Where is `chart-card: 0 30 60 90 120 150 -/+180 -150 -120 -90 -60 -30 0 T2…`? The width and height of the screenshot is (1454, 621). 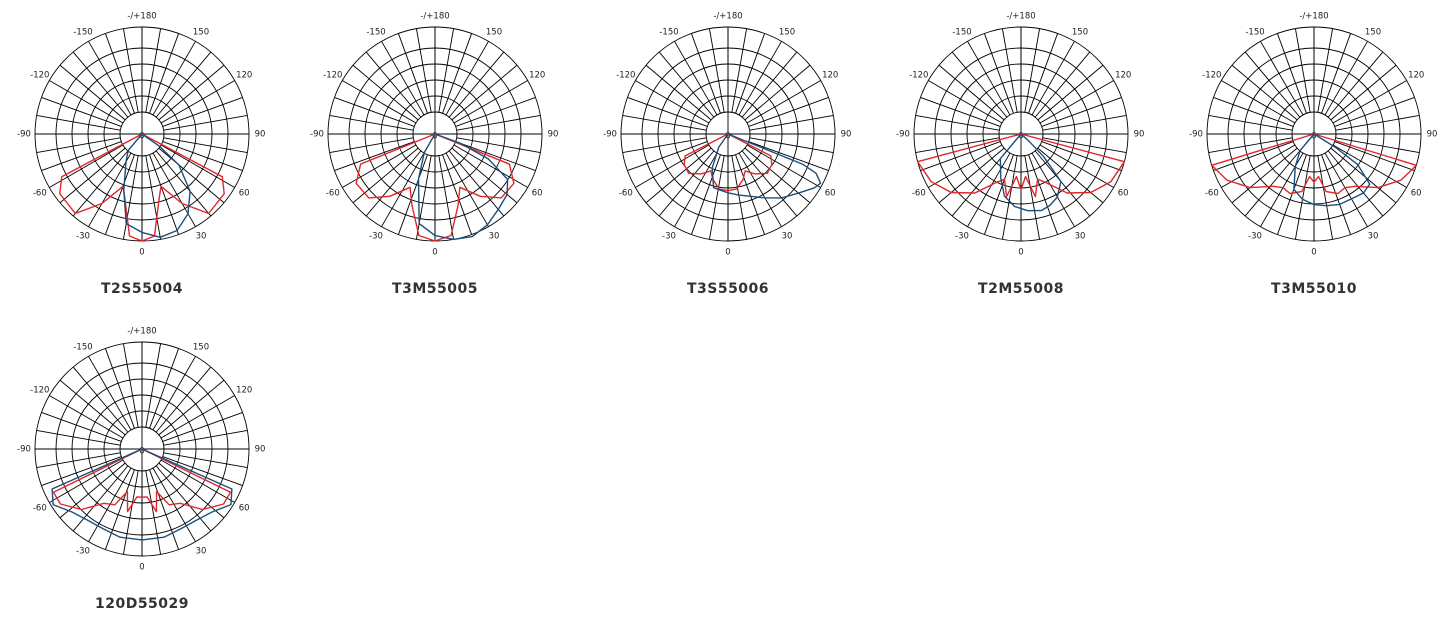
chart-card: 0 30 60 90 120 150 -/+180 -150 -120 -90 -60 -30 0 T2… is located at coordinates (142, 156).